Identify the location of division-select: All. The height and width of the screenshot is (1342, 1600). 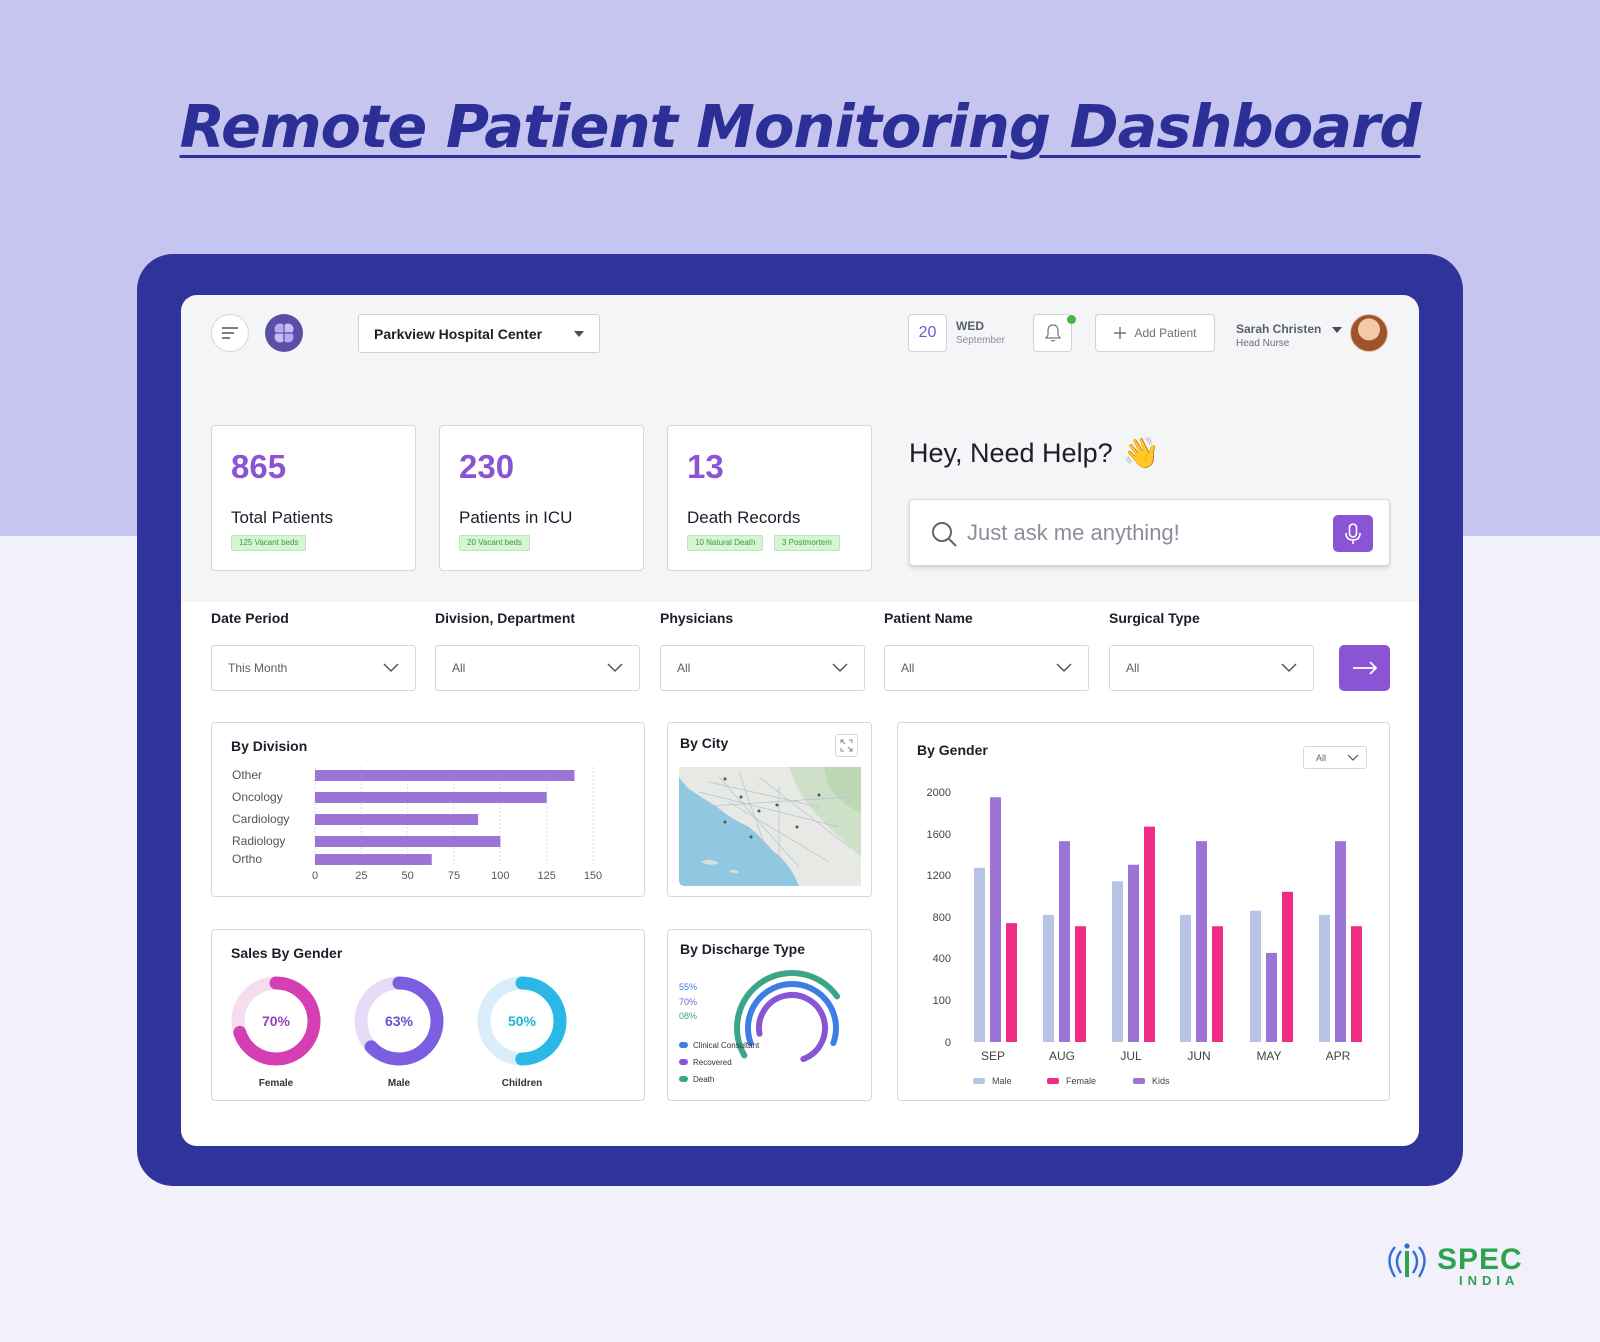
(537, 668).